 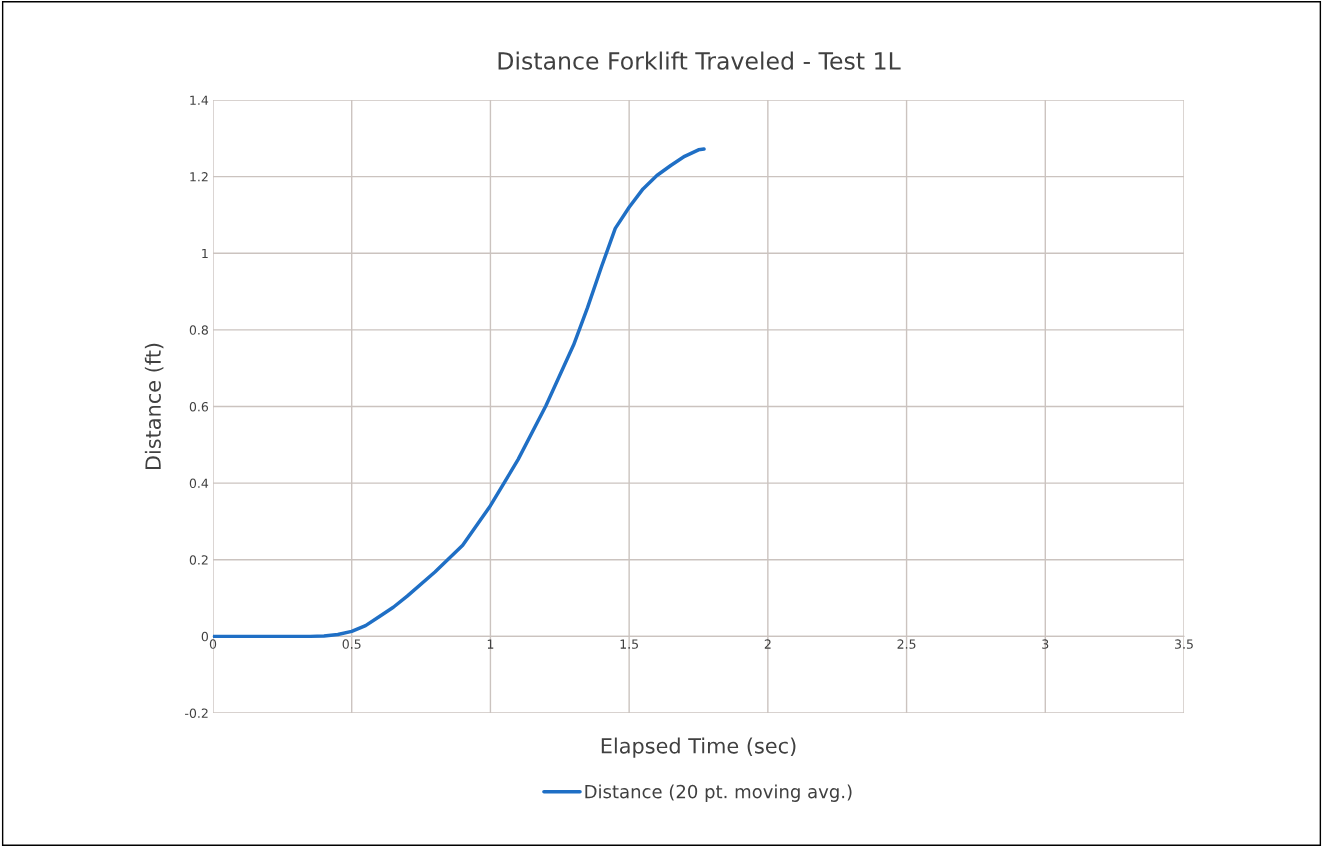 What do you see at coordinates (351, 644) in the screenshot?
I see `x-tick-label: 0.5` at bounding box center [351, 644].